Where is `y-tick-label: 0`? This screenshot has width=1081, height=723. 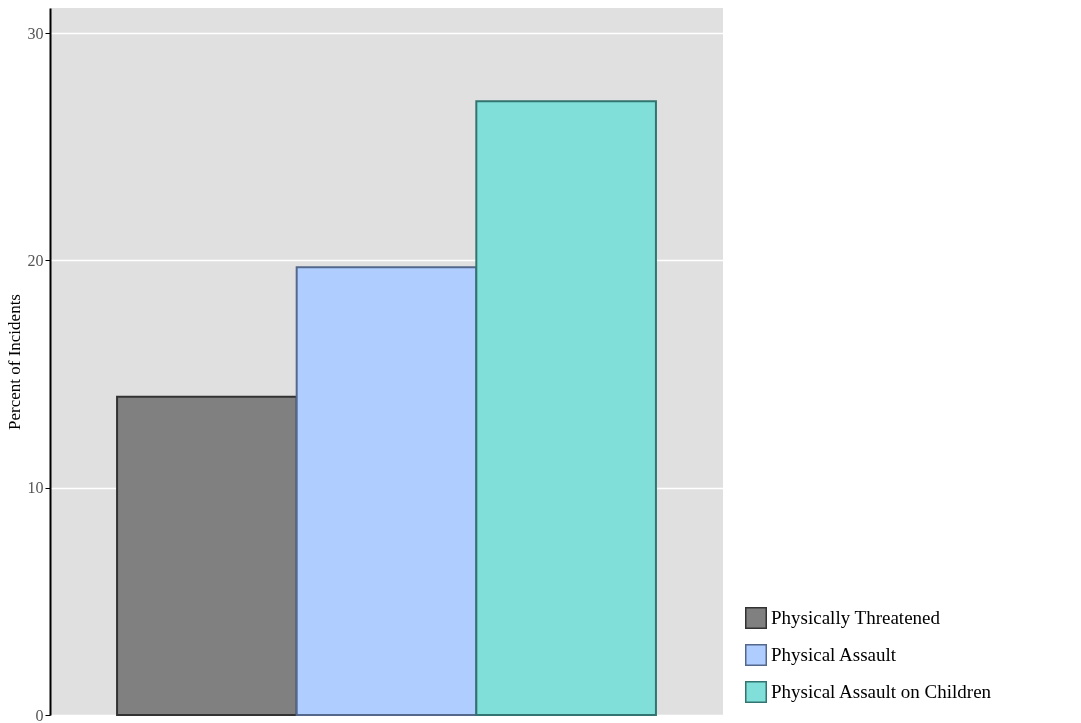 y-tick-label: 0 is located at coordinates (39, 714).